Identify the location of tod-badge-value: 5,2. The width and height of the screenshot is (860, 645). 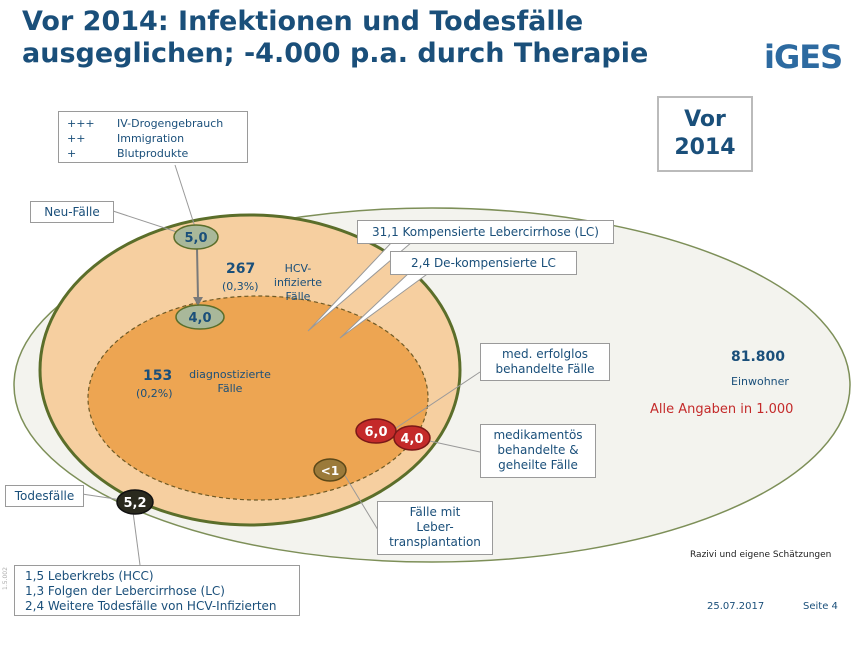
(134, 503).